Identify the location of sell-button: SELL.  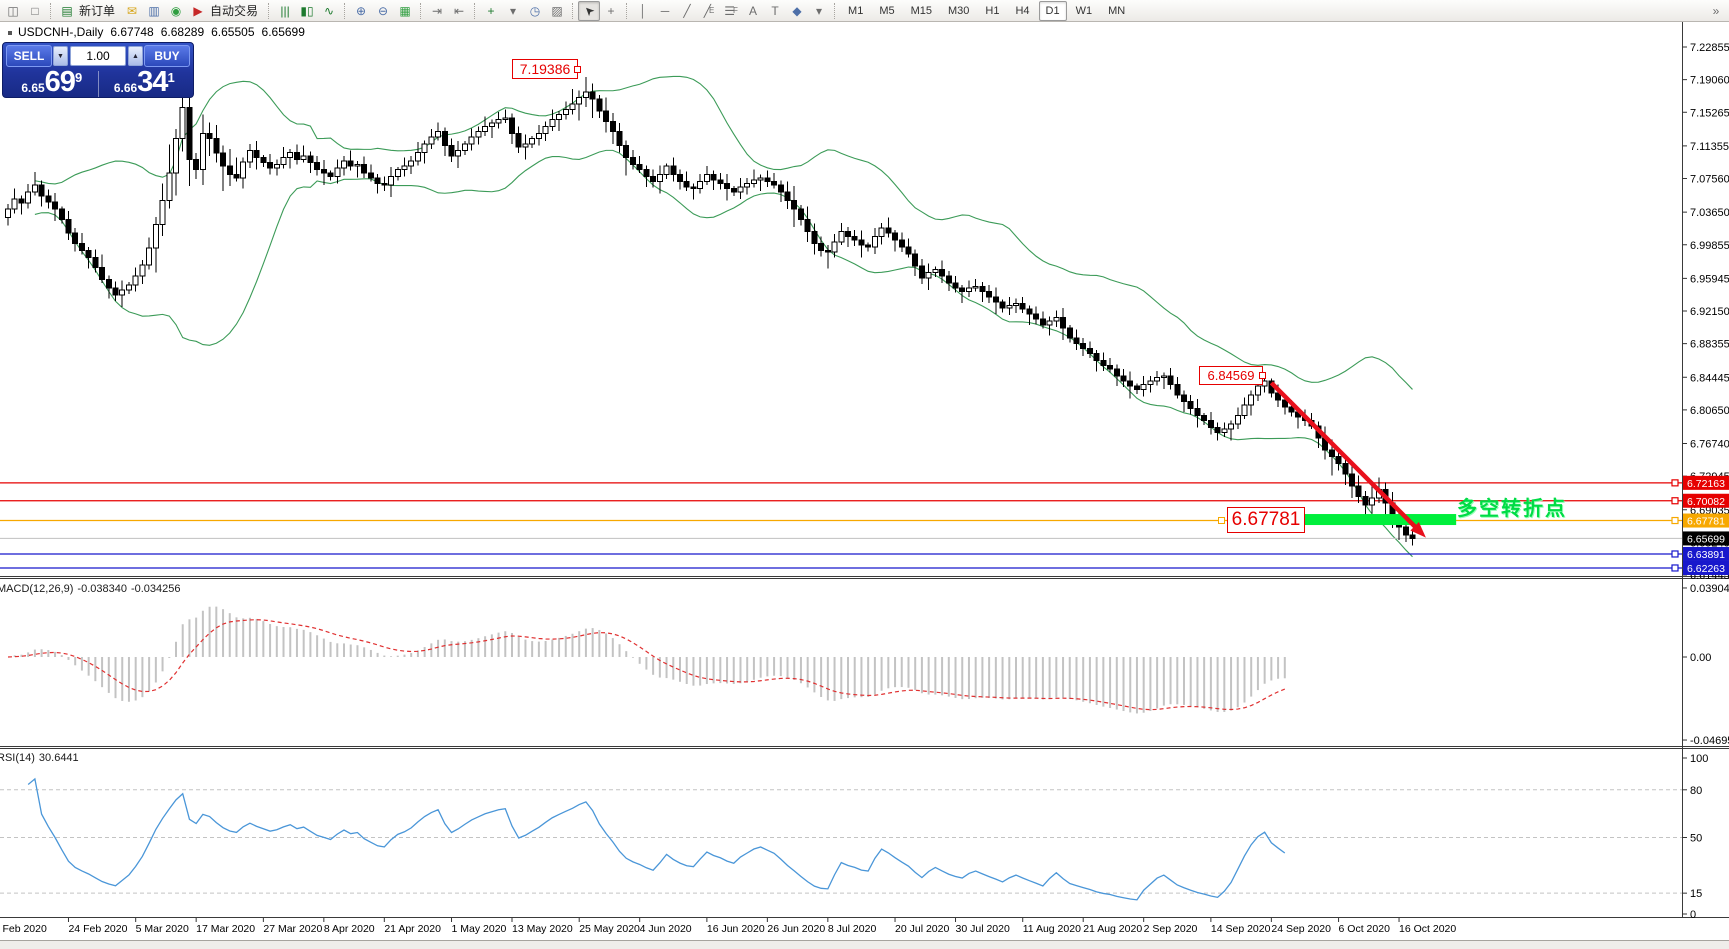
(29, 56).